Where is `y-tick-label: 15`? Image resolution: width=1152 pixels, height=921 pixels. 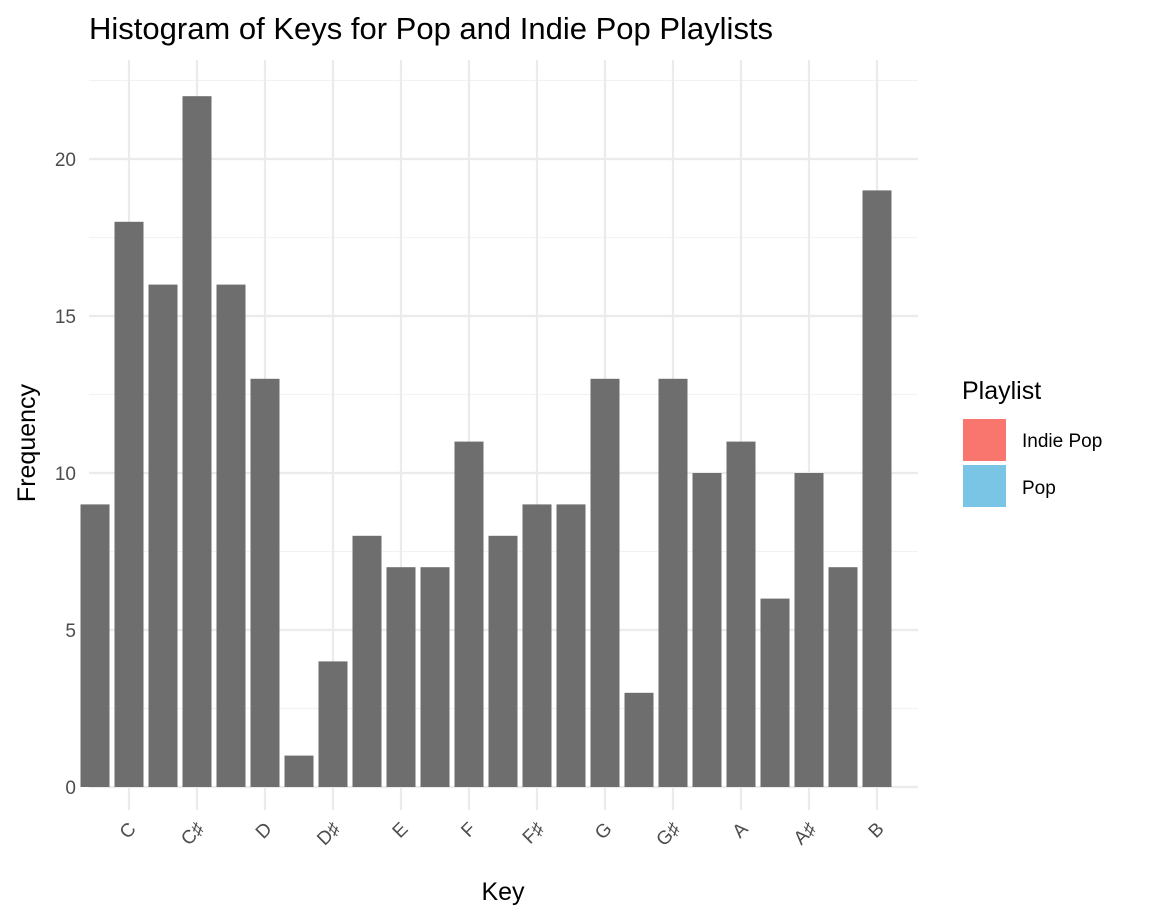
y-tick-label: 15 is located at coordinates (65, 317).